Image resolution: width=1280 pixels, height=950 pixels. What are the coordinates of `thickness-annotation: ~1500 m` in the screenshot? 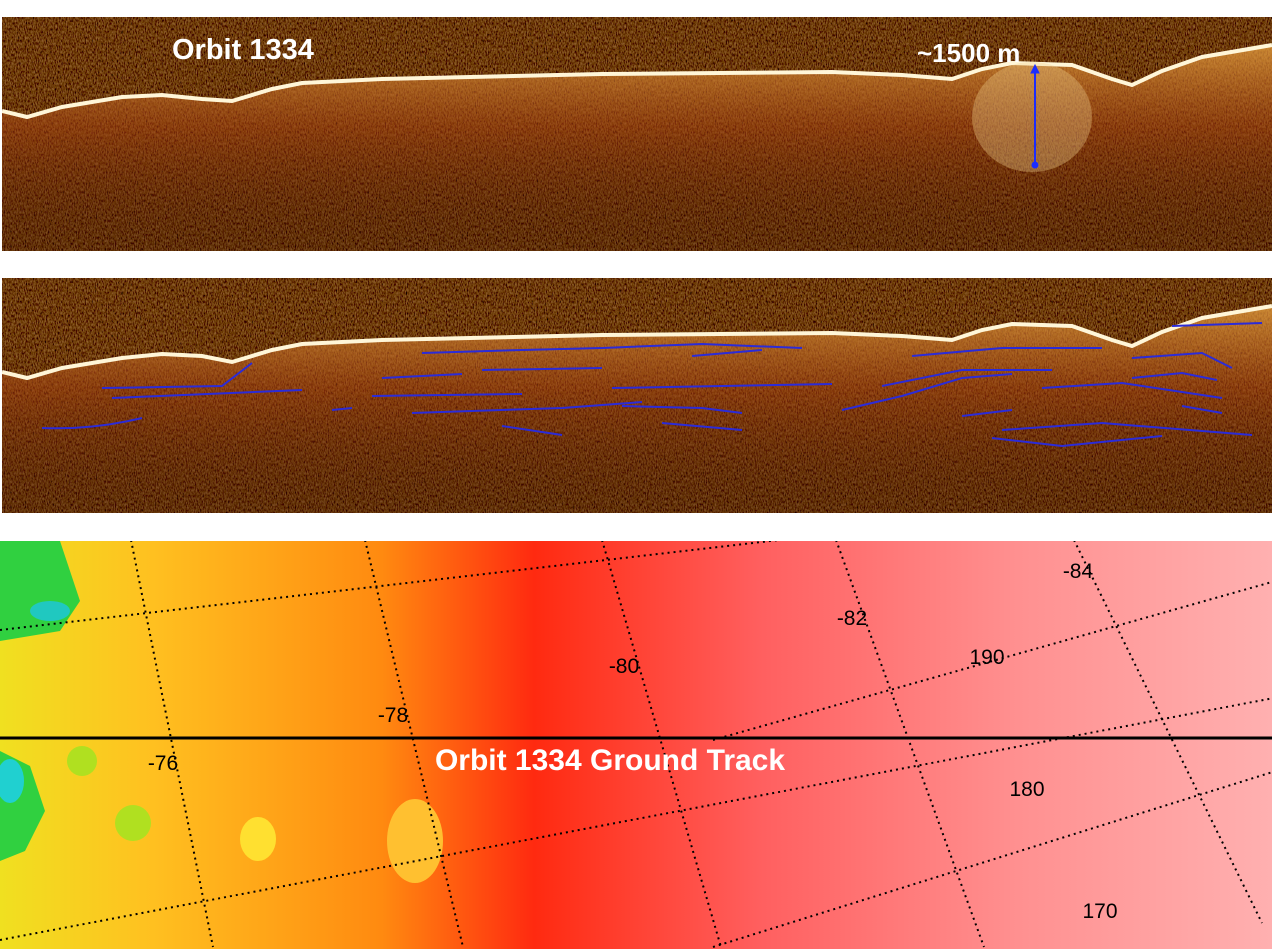 It's located at (968, 53).